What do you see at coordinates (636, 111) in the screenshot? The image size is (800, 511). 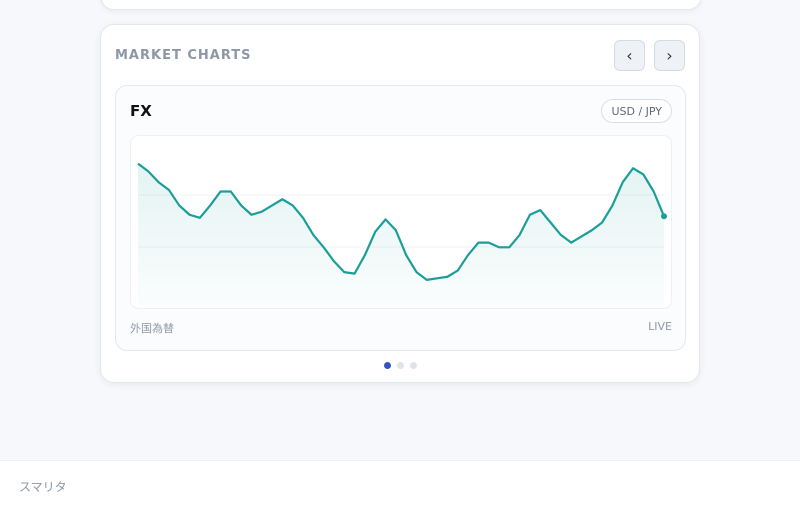 I see `pair-badge: USD / JPY` at bounding box center [636, 111].